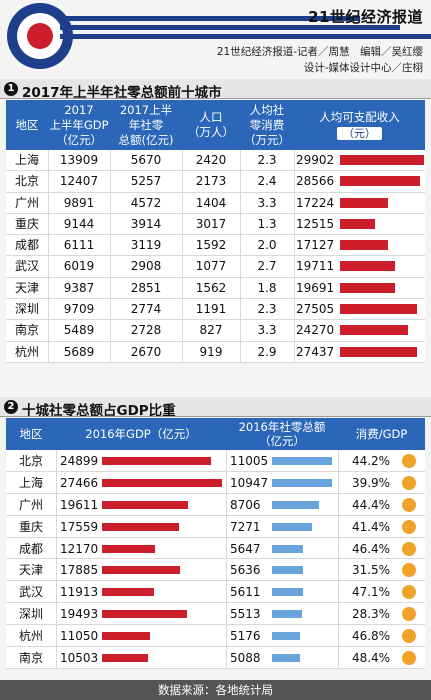 The width and height of the screenshot is (431, 700). Describe the element at coordinates (79, 266) in the screenshot. I see `cell-gdp: 6019` at that location.